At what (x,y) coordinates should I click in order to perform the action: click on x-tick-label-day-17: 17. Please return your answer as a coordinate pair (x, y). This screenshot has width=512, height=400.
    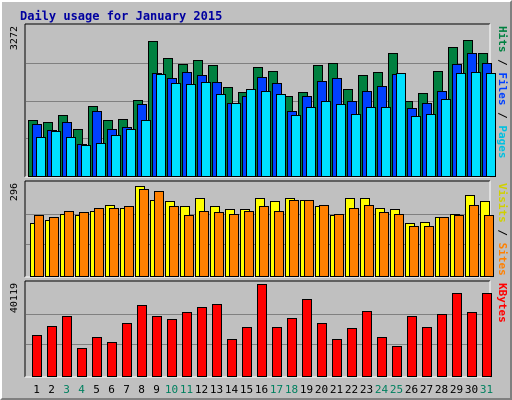
    Looking at the image, I should click on (276, 389).